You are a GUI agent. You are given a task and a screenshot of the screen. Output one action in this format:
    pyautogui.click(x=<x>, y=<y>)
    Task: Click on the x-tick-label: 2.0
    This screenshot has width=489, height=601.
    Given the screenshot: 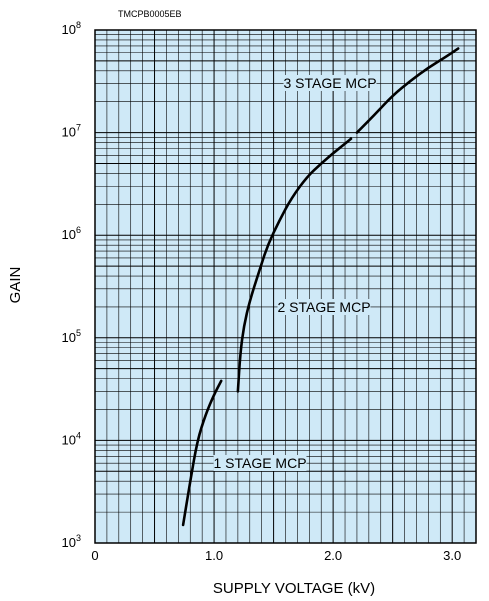 What is the action you would take?
    pyautogui.click(x=333, y=555)
    